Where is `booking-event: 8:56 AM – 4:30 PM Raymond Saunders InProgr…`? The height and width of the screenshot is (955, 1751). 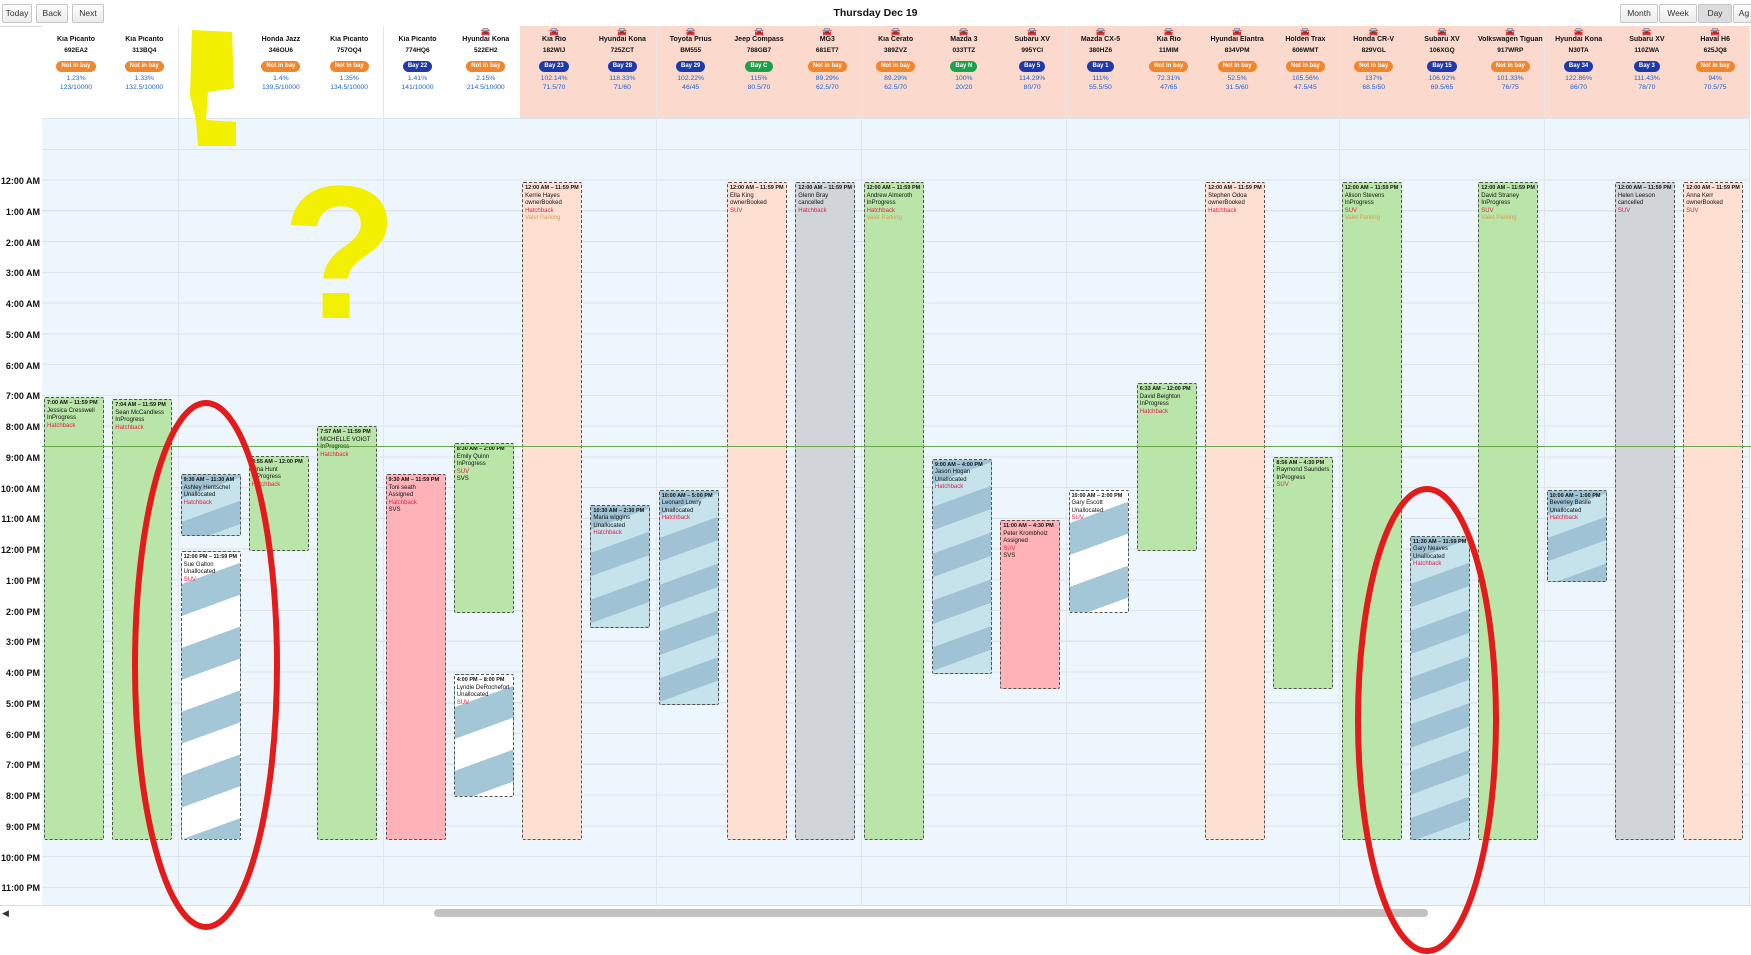 booking-event: 8:56 AM – 4:30 PM Raymond Saunders InProgr… is located at coordinates (1303, 573).